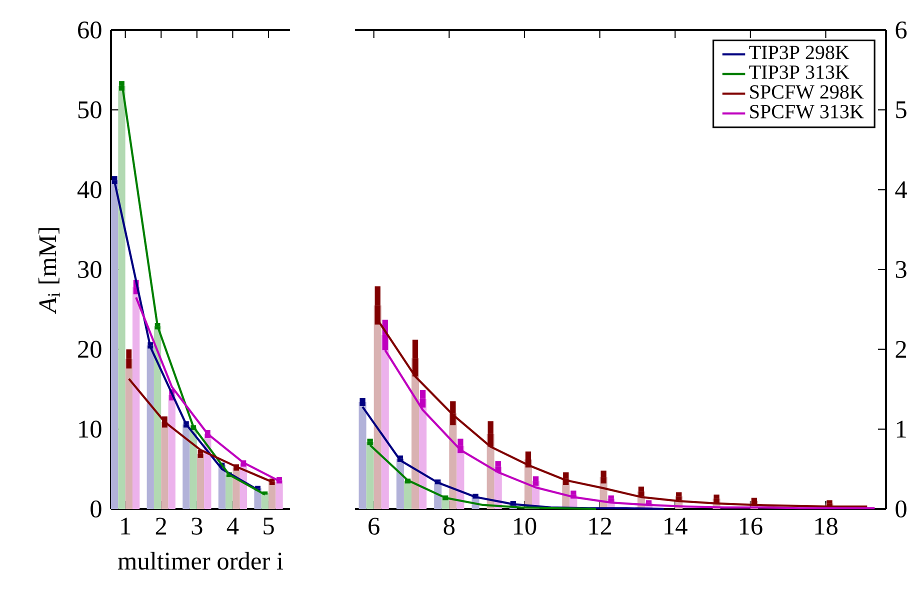 The height and width of the screenshot is (592, 917). I want to click on y-tick-label: 10, so click(90, 429).